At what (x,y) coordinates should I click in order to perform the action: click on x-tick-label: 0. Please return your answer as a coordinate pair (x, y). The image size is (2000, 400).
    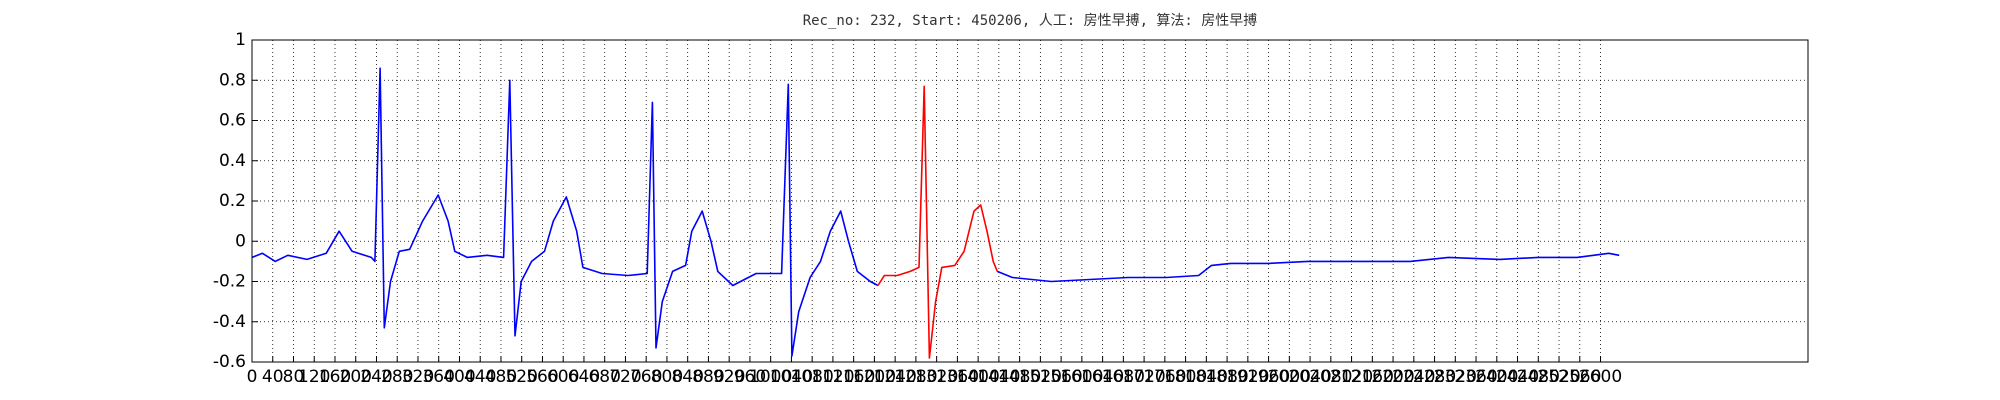
    Looking at the image, I should click on (252, 377).